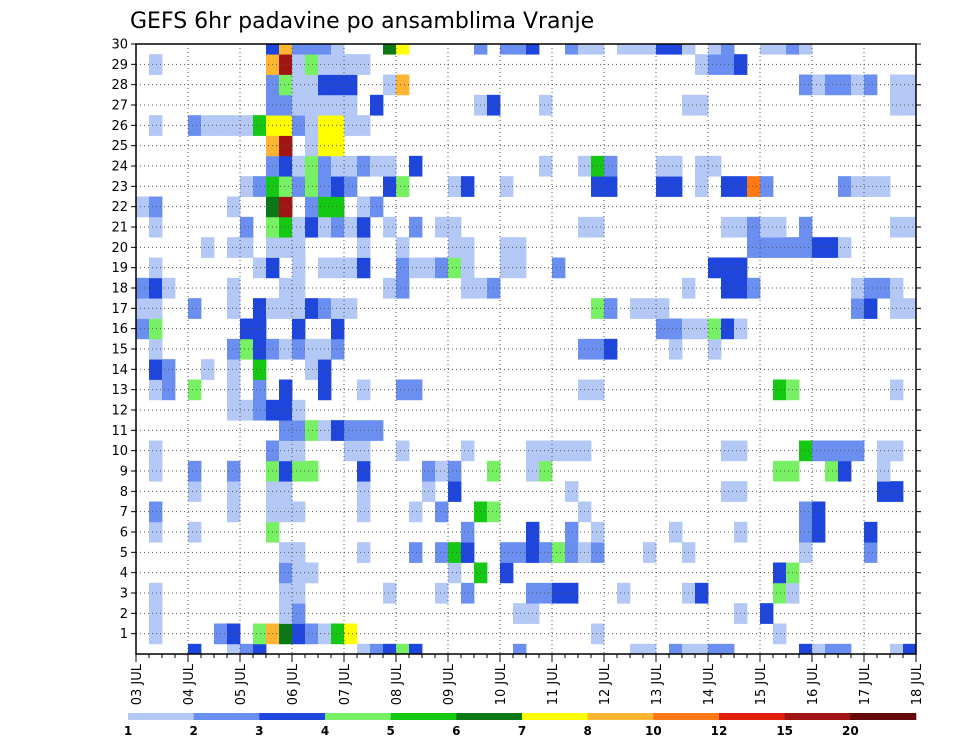 Image resolution: width=960 pixels, height=742 pixels. I want to click on y-tick-label: 13, so click(119, 390).